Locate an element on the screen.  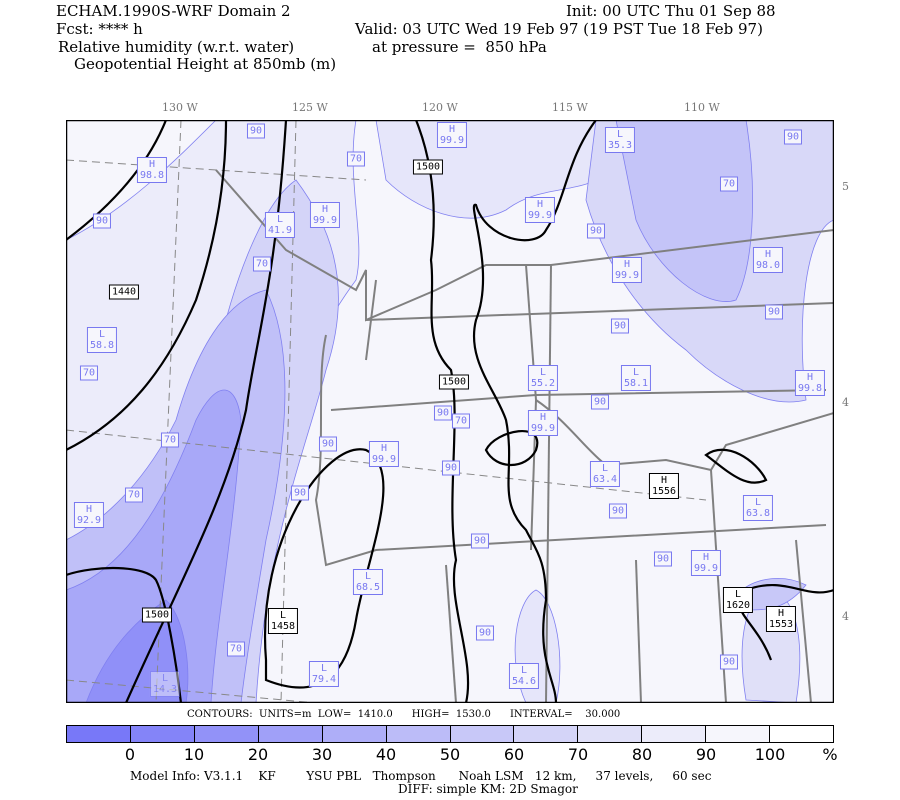
map-label: L 58.8 is located at coordinates (102, 340).